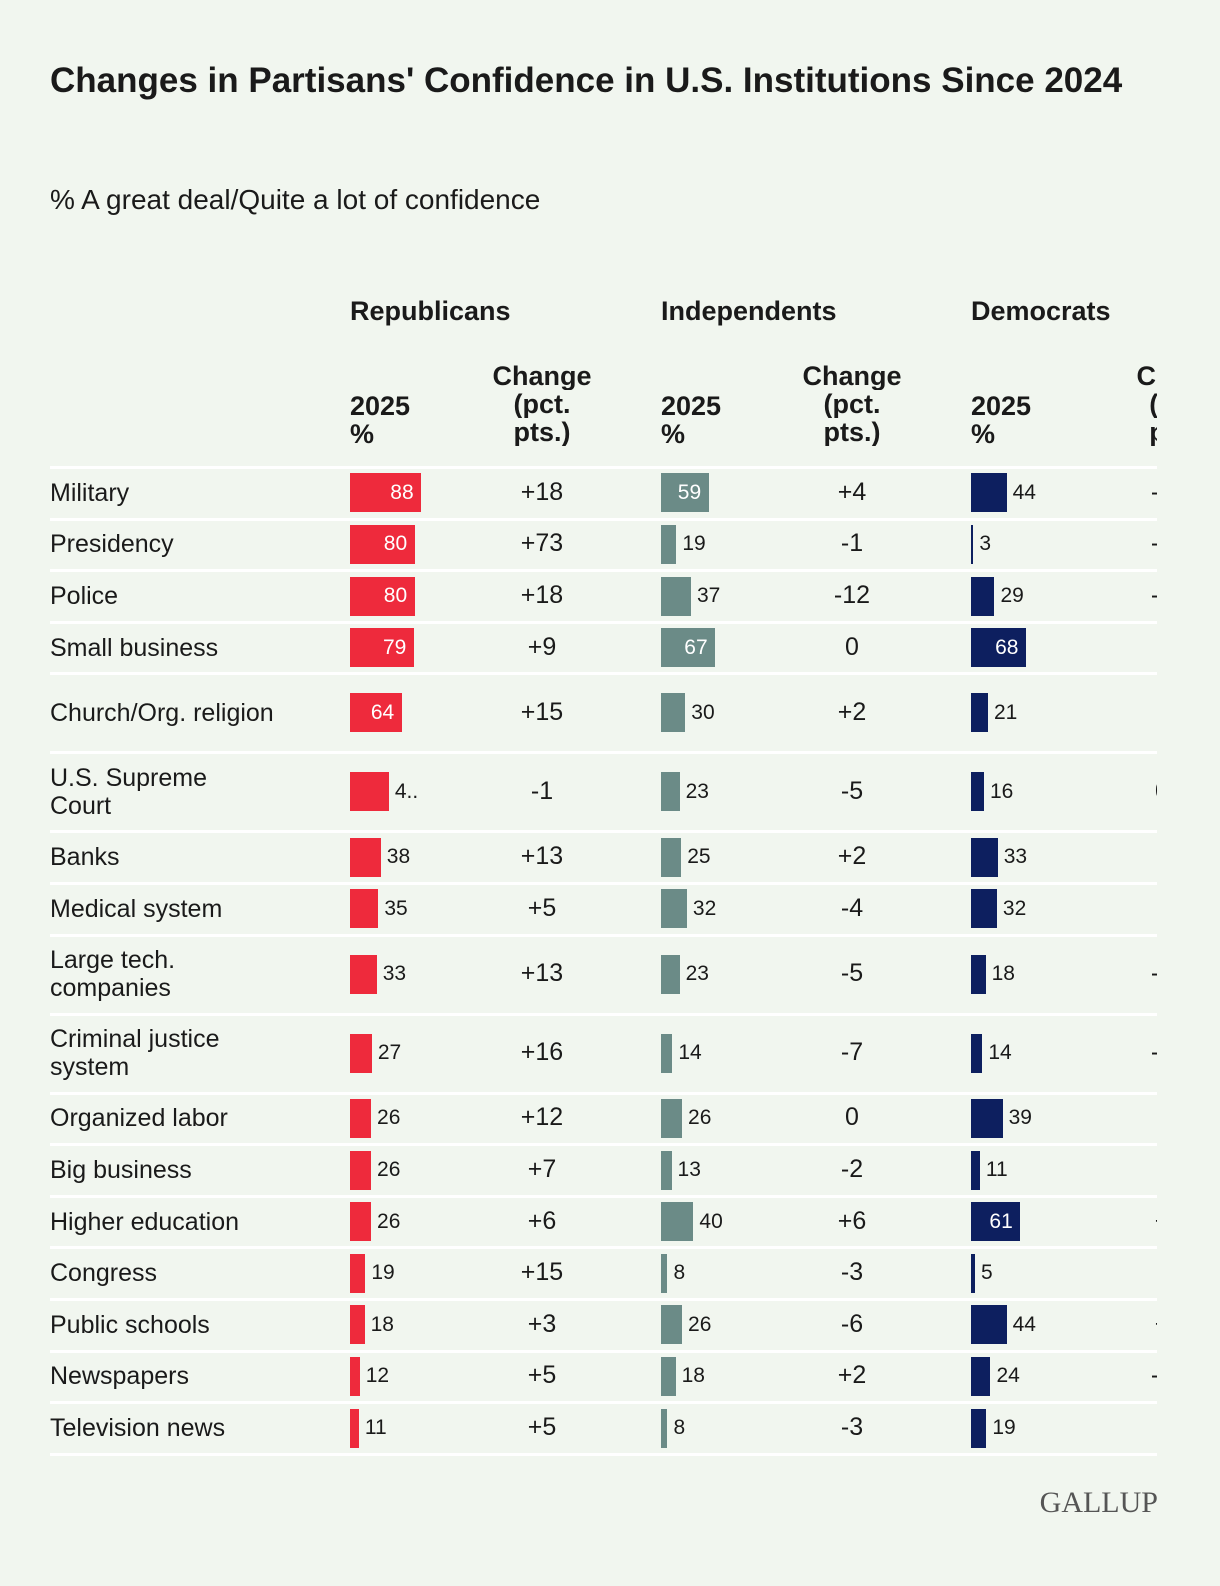 The height and width of the screenshot is (1586, 1220). I want to click on subtitle: % A great deal/Quite a lot of confidence, so click(295, 199).